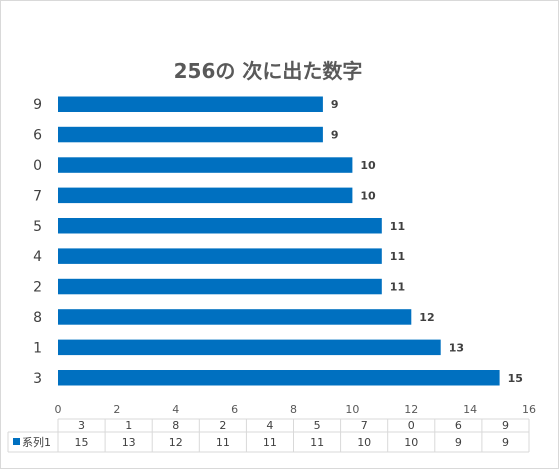  I want to click on data-table: 3 15 1 13 8 12 2 11 4 11 5 11 7 10 0 10 6 9 9 9 系列1, so click(268, 435).